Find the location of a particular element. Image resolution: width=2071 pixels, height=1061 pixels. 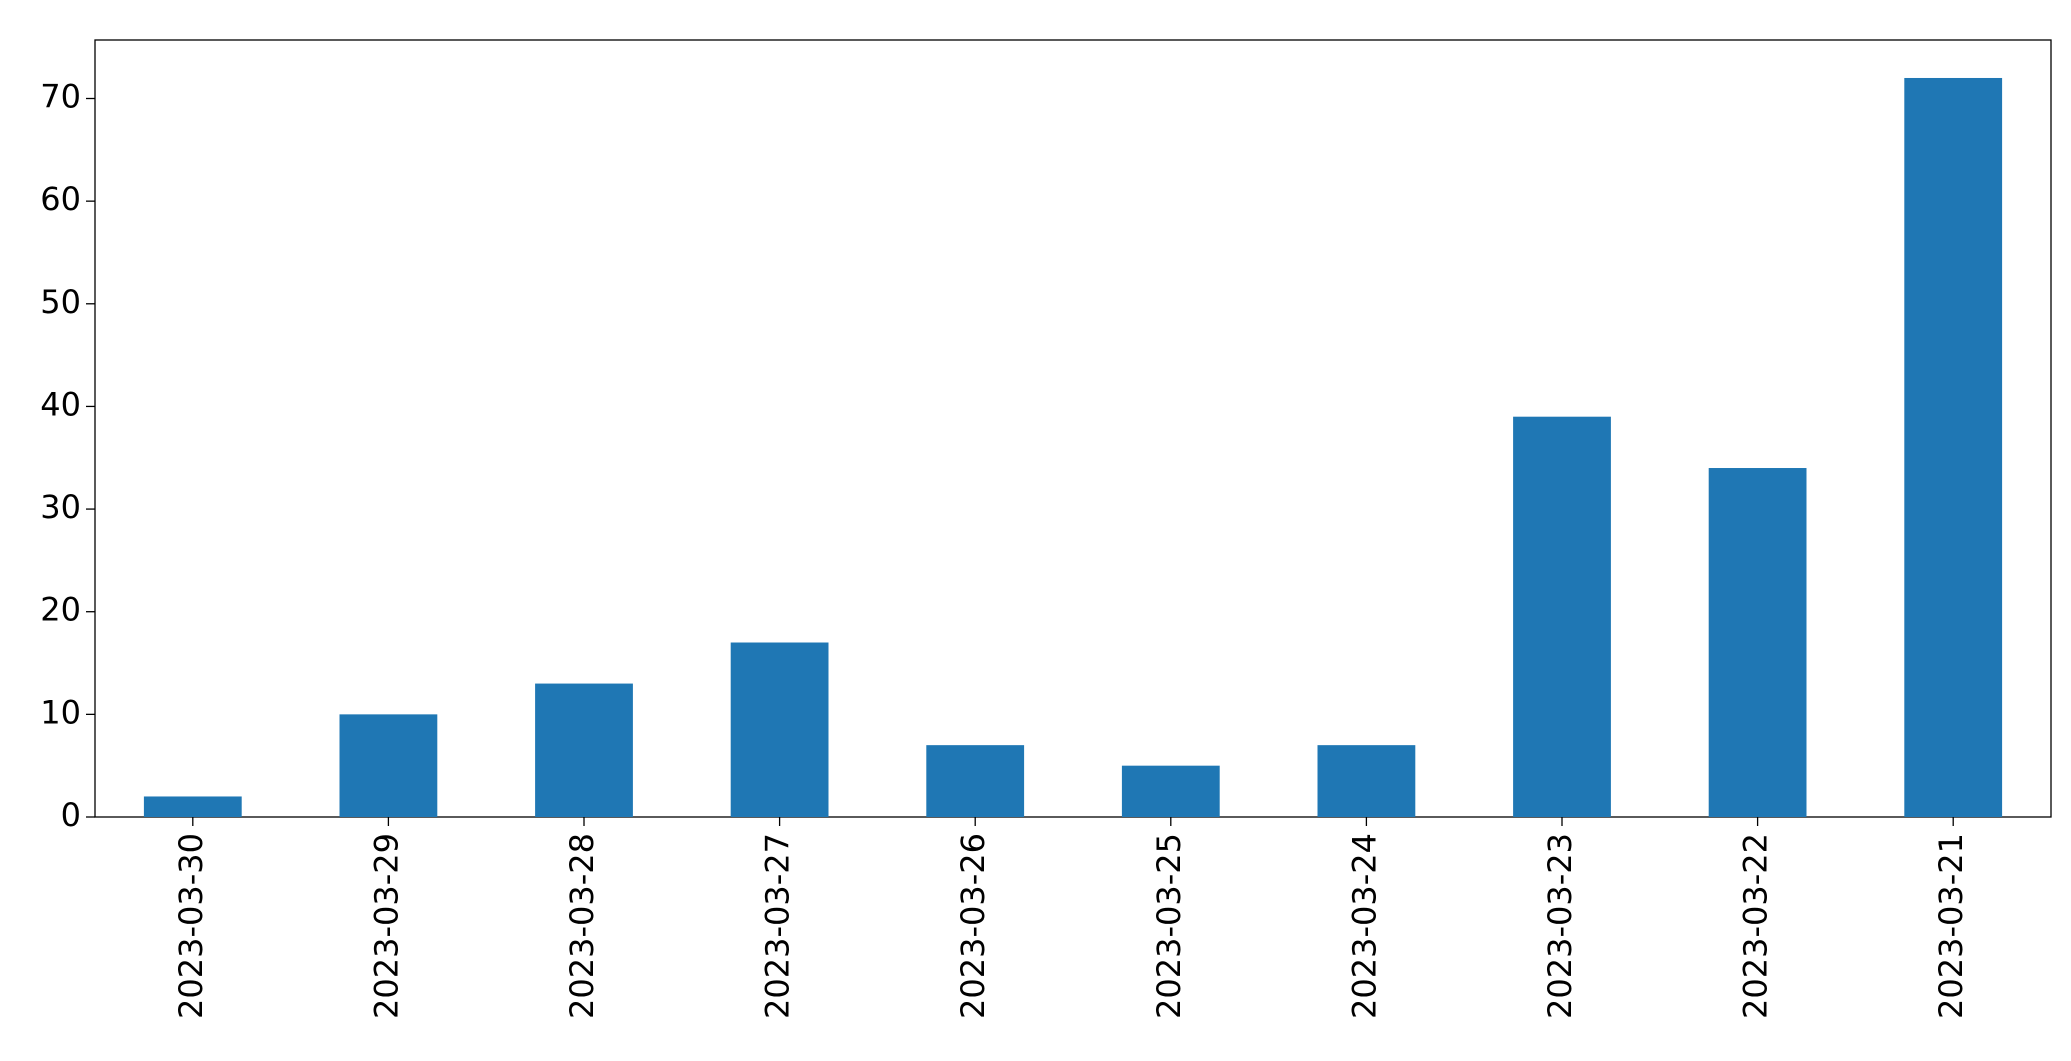

x-tick-label: 2023-03-28 is located at coordinates (582, 926).